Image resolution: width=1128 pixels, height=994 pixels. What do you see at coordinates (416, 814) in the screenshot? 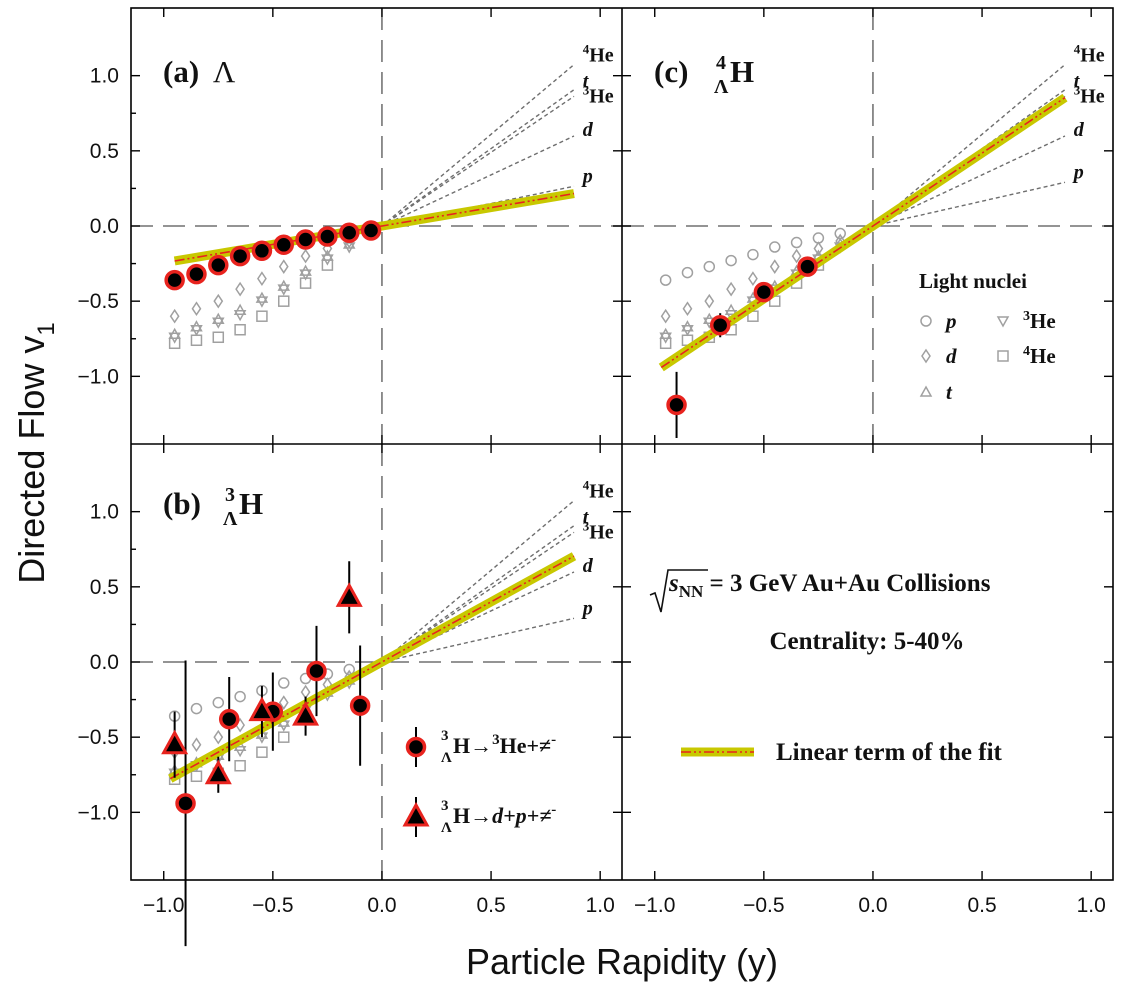
I see `legend-triangle-marker` at bounding box center [416, 814].